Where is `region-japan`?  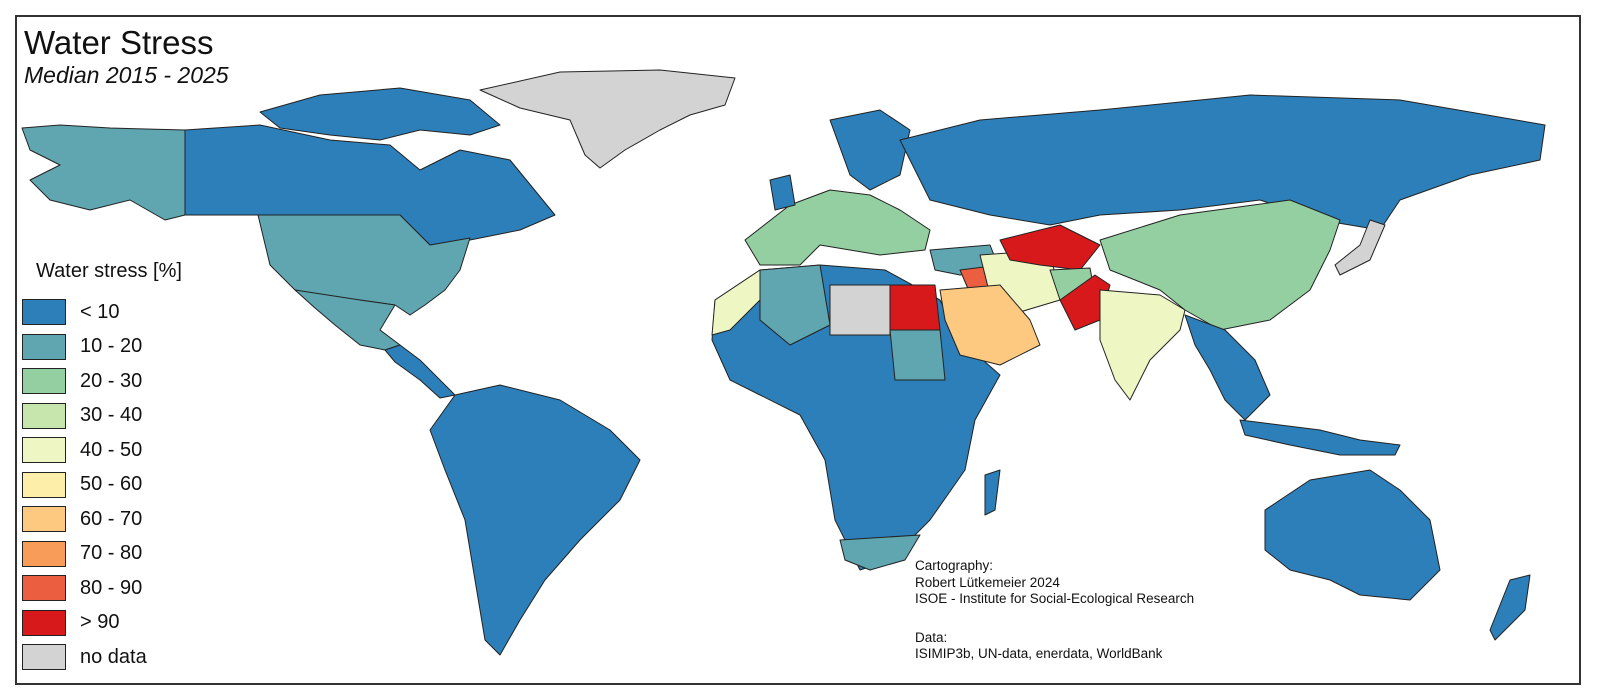 region-japan is located at coordinates (1360, 247).